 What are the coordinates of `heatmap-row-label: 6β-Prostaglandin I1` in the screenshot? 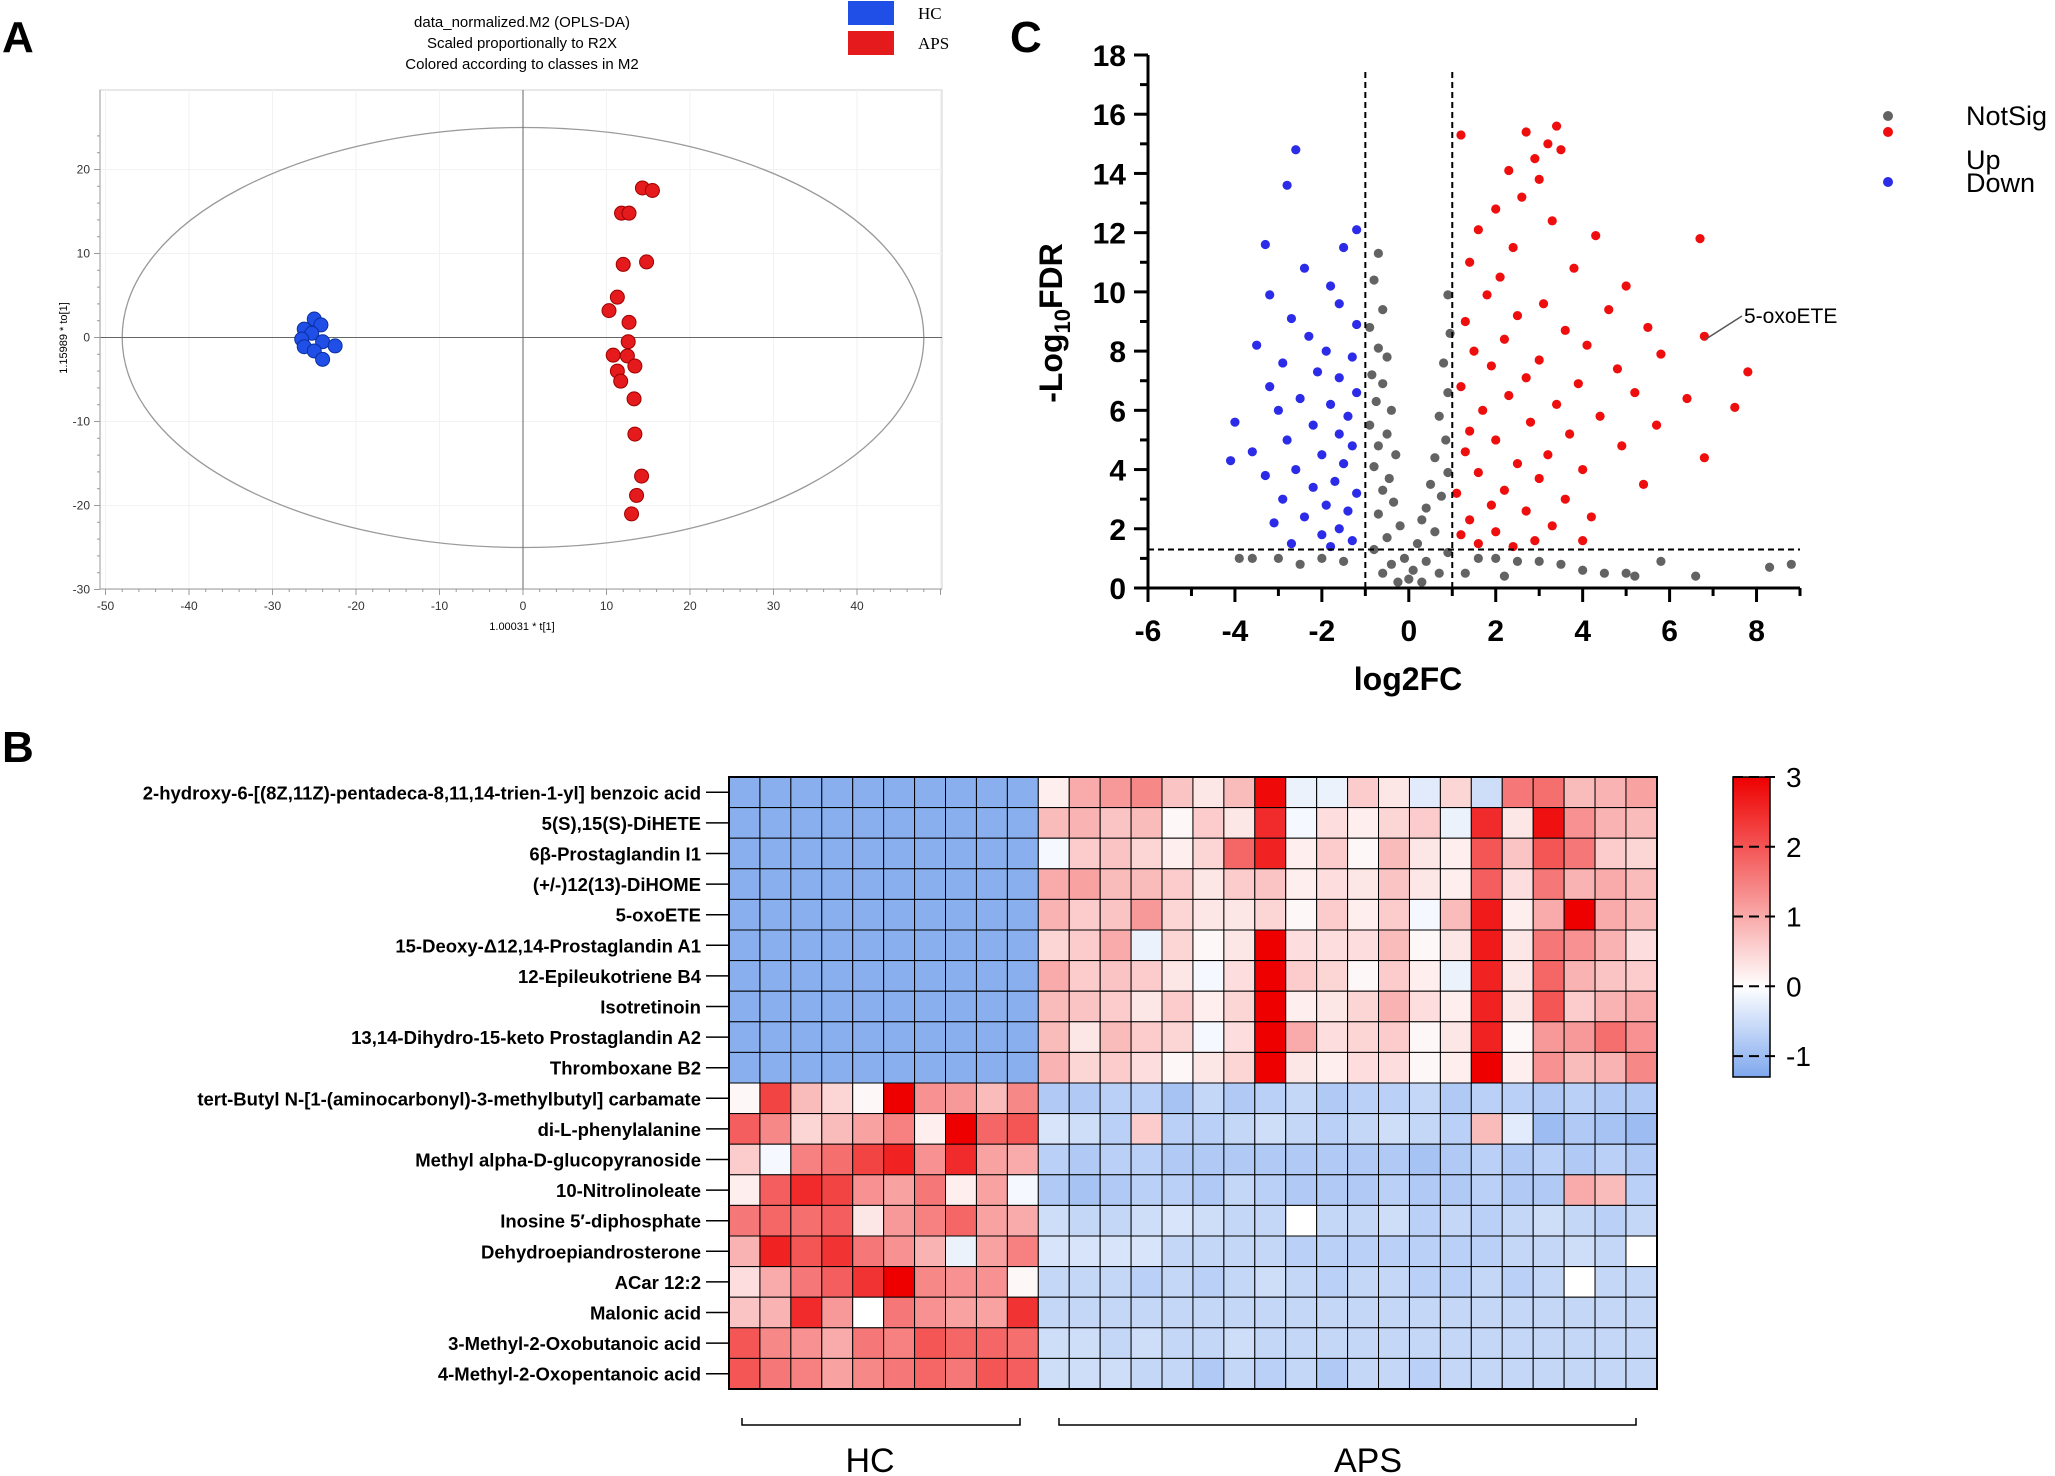 It's located at (615, 854).